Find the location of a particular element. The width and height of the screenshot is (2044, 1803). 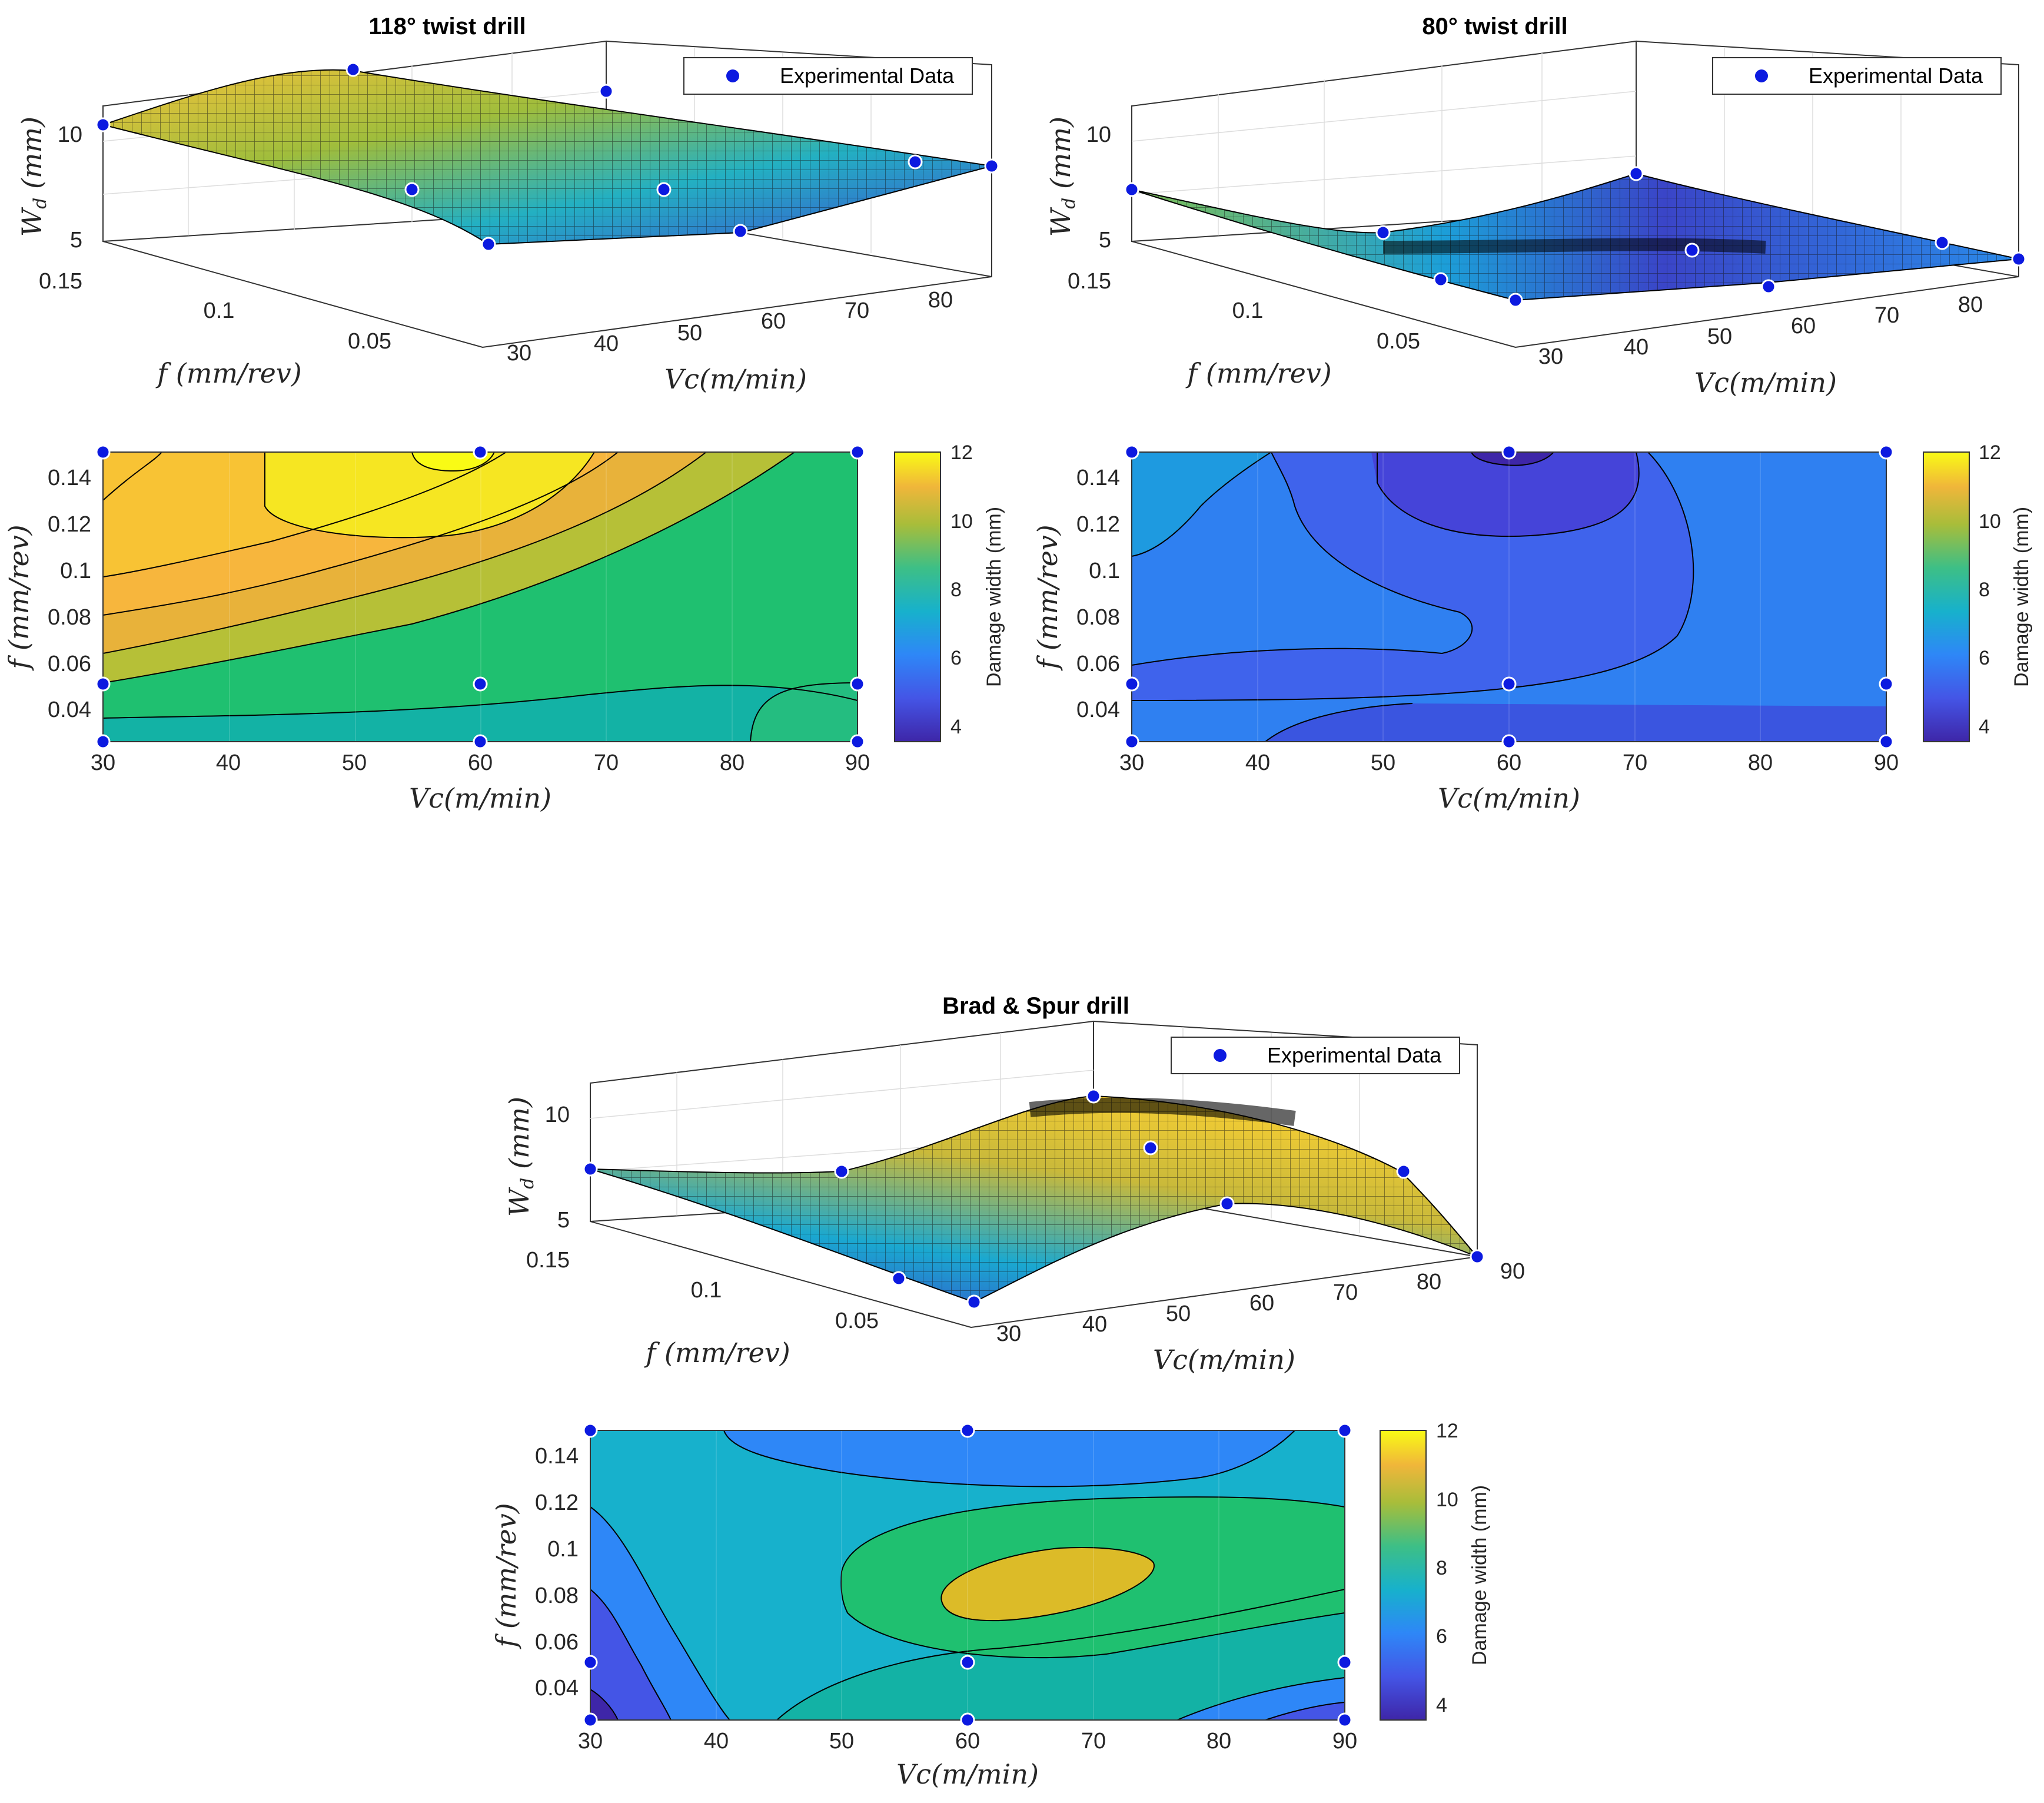

y-label-80c: f (mm/rev) is located at coordinates (1047, 597).